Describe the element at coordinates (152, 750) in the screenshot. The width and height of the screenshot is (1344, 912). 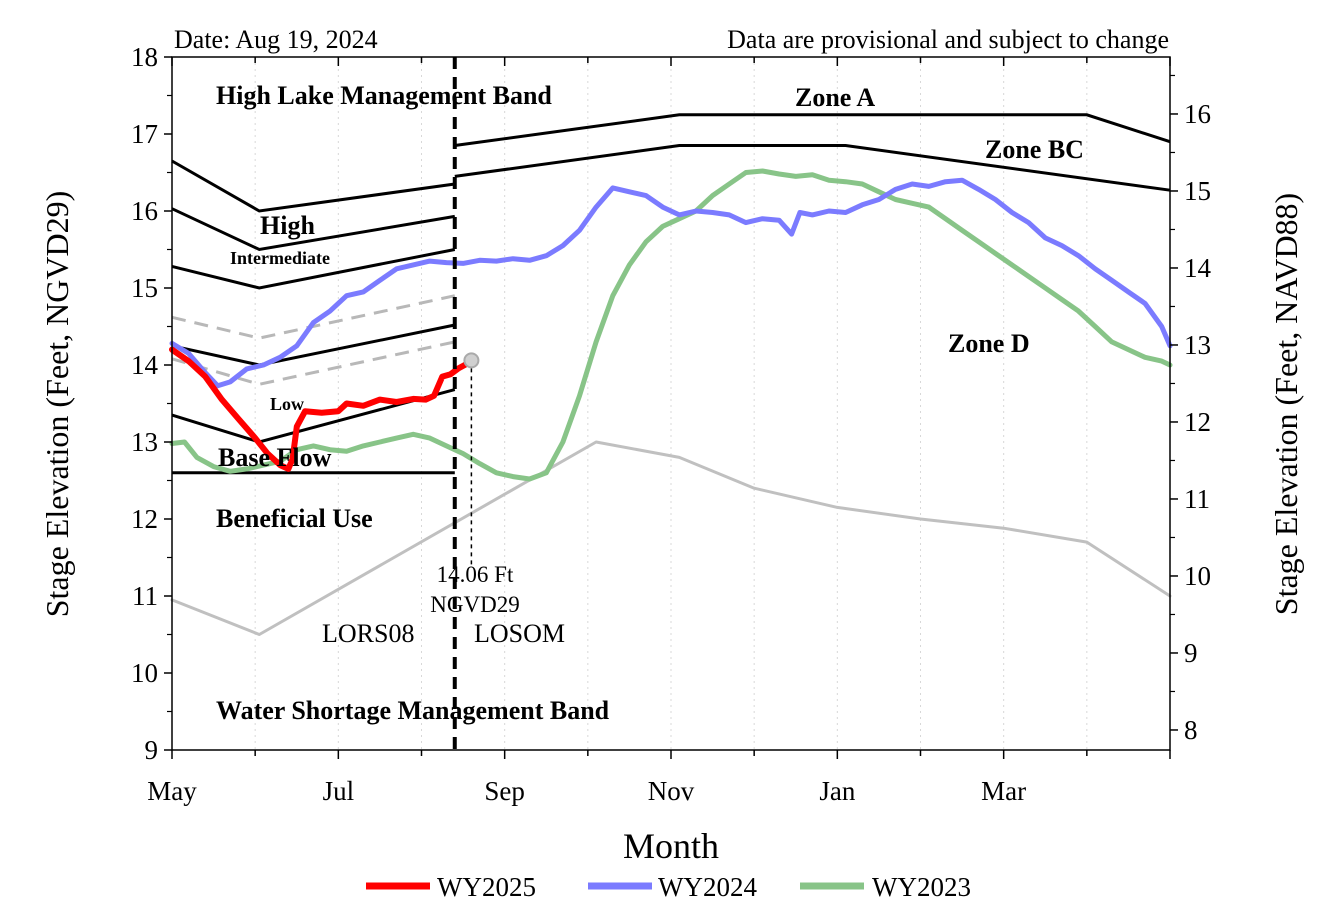
I see `left-tick-label: 9` at that location.